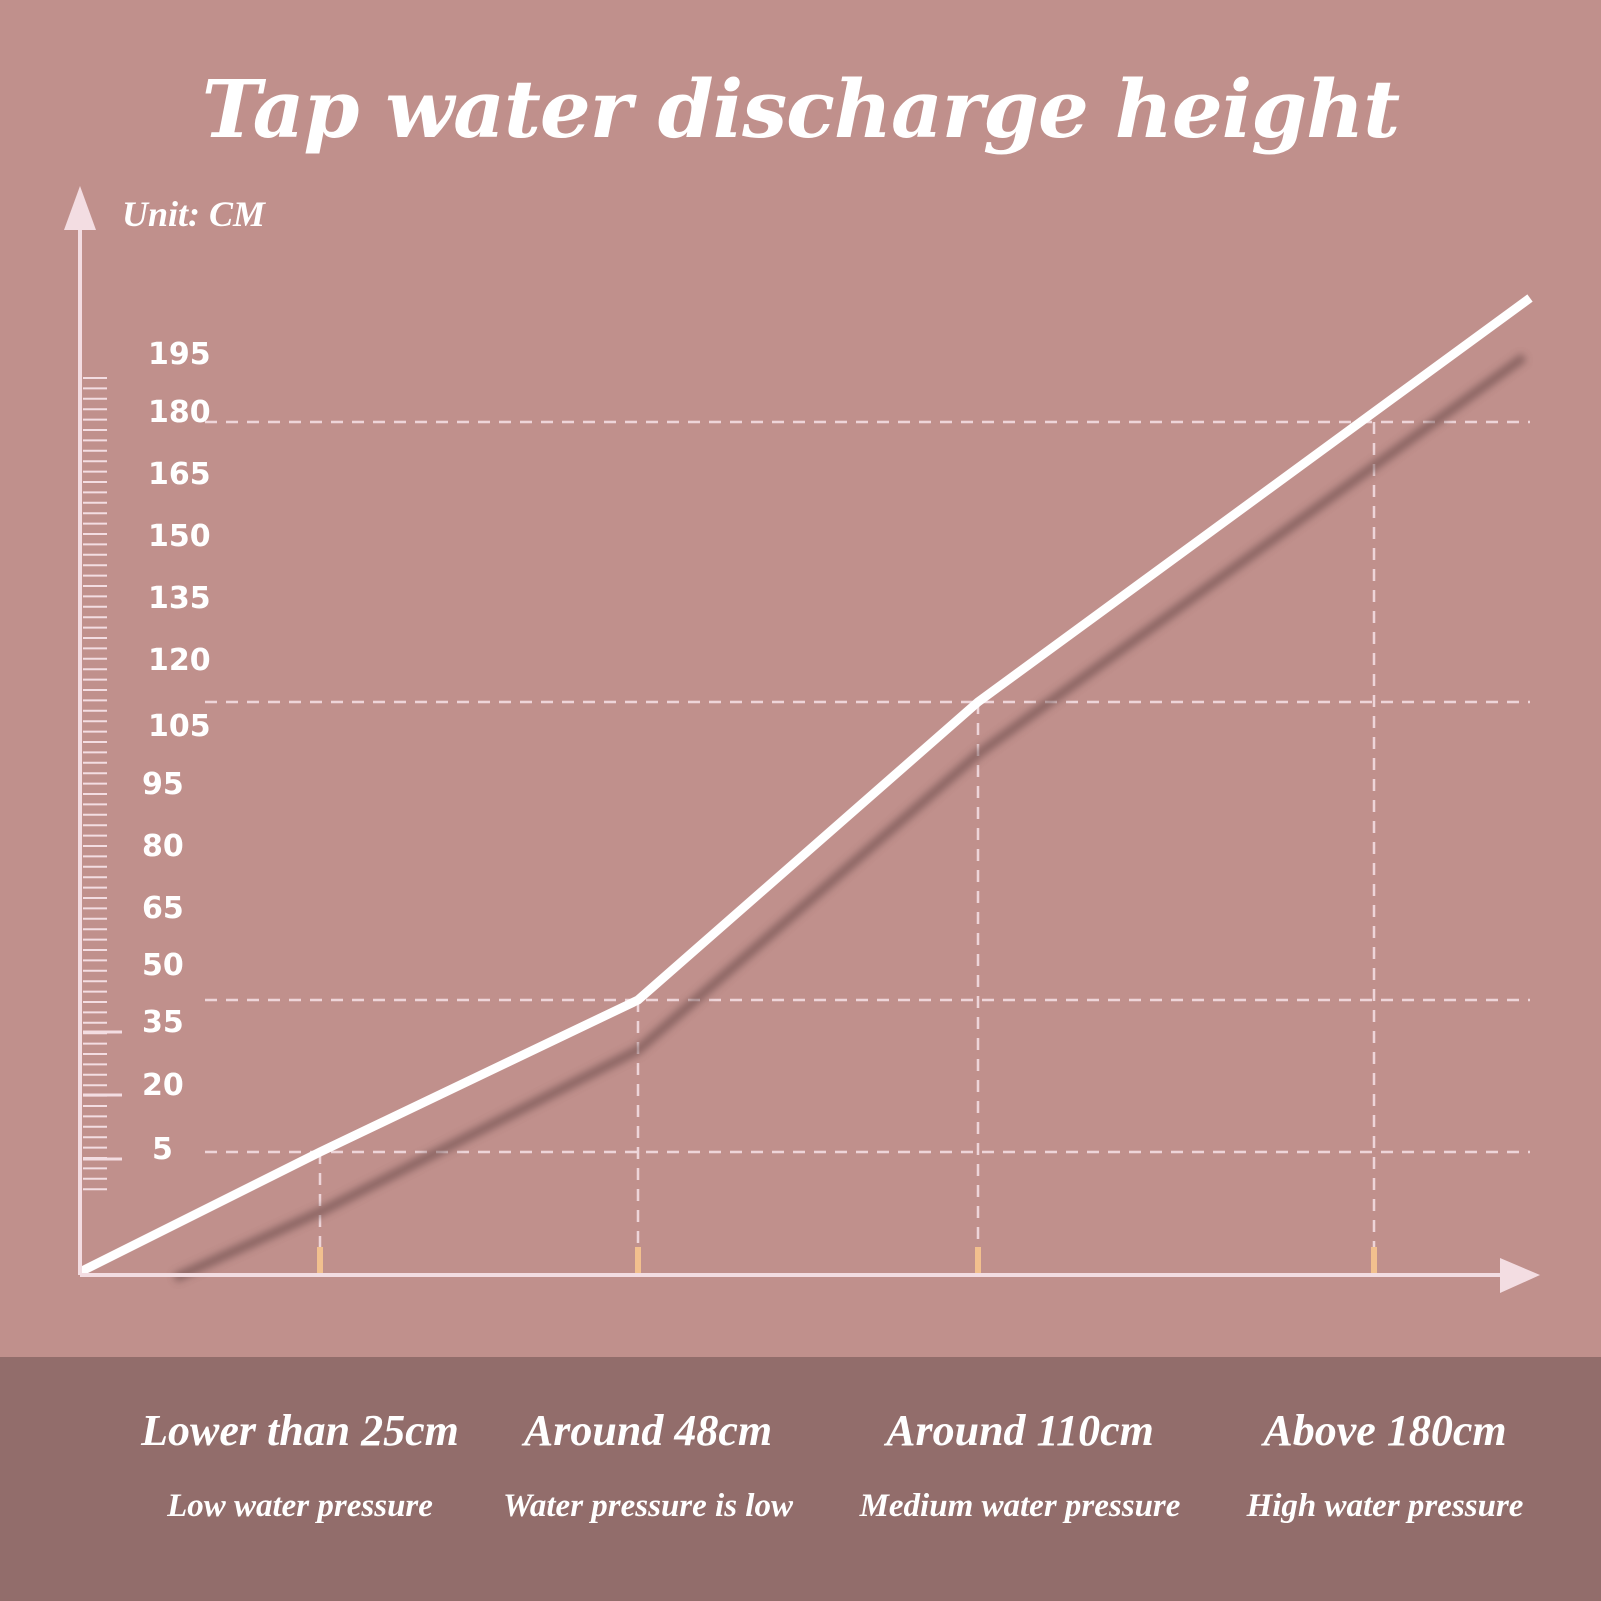  I want to click on category-description: Water pressure is low, so click(647, 1506).